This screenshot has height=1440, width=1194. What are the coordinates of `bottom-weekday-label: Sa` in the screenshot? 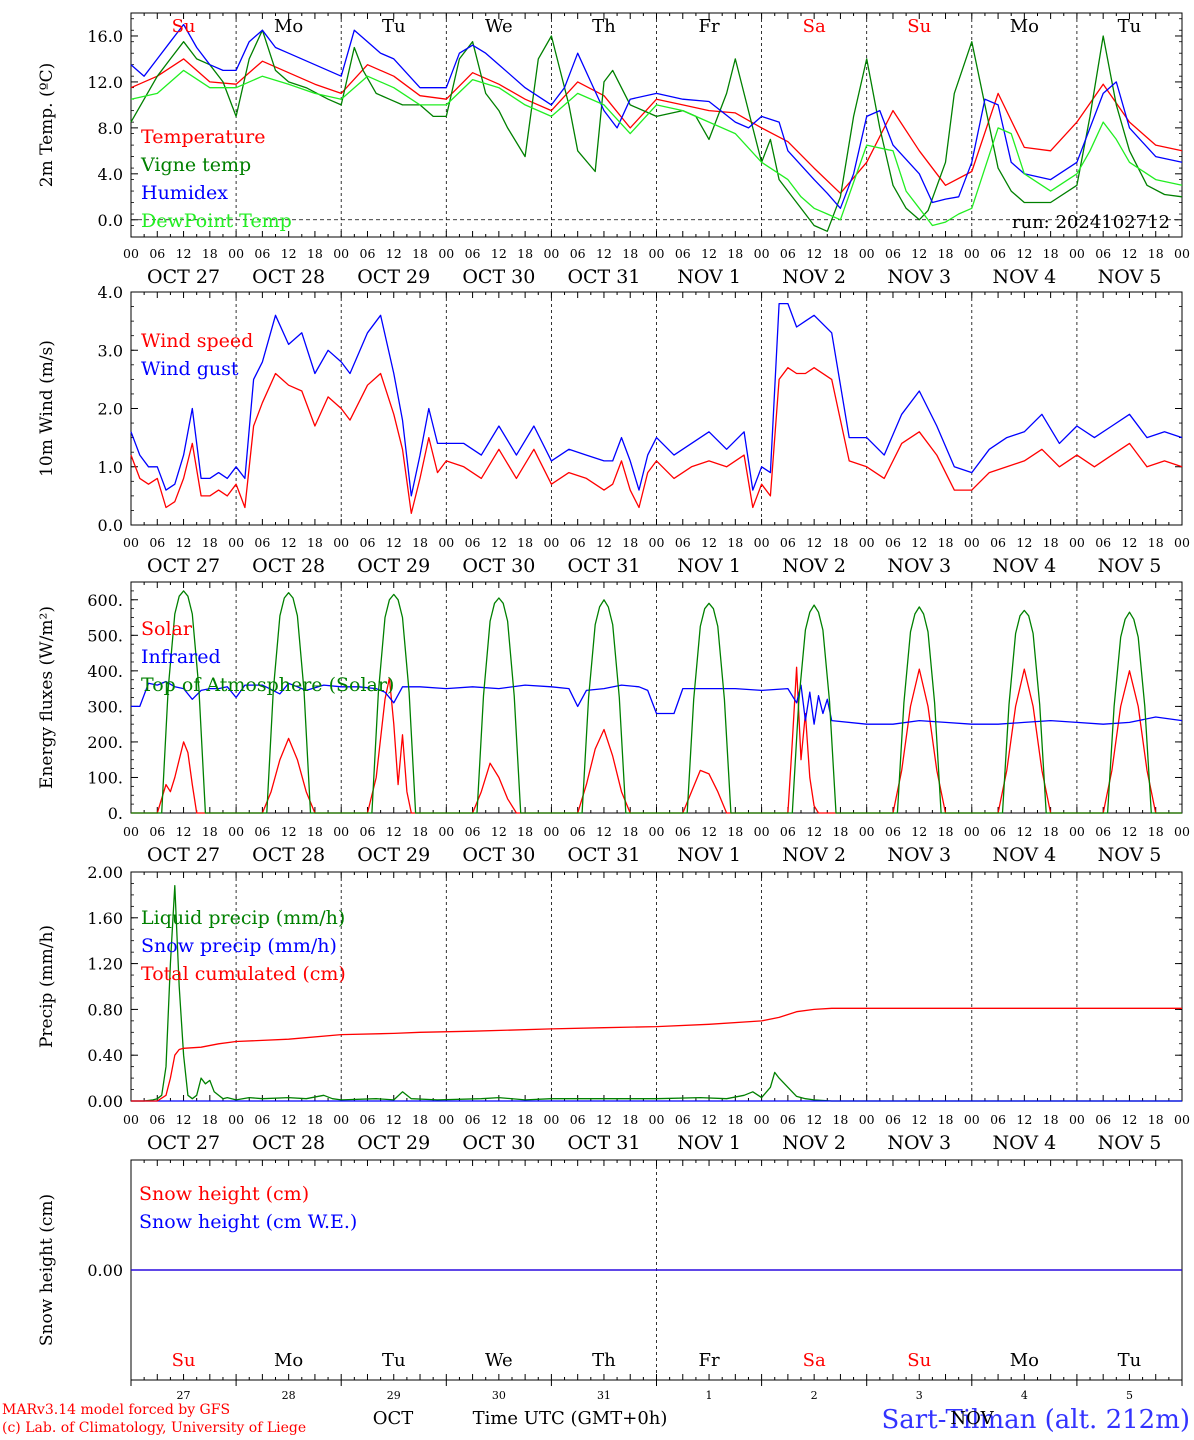 It's located at (814, 1360).